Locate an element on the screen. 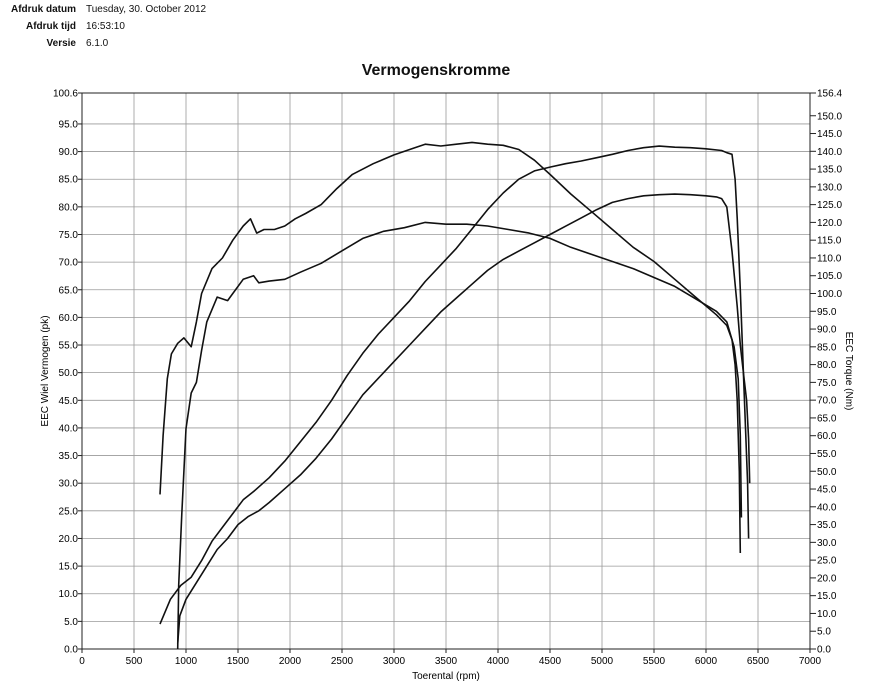  x-tick-label: 3500 is located at coordinates (446, 661).